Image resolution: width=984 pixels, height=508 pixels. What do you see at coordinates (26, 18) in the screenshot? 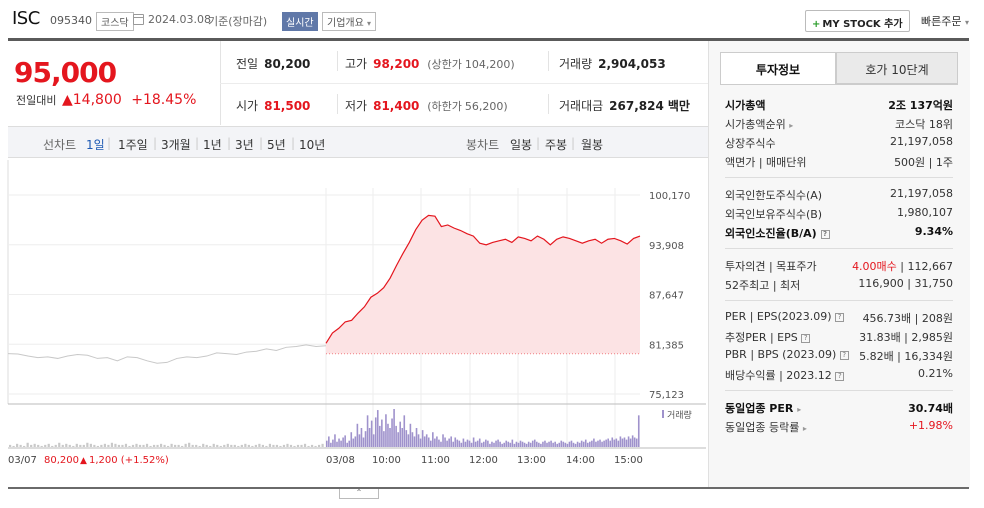
I see `stock-name: ISC` at bounding box center [26, 18].